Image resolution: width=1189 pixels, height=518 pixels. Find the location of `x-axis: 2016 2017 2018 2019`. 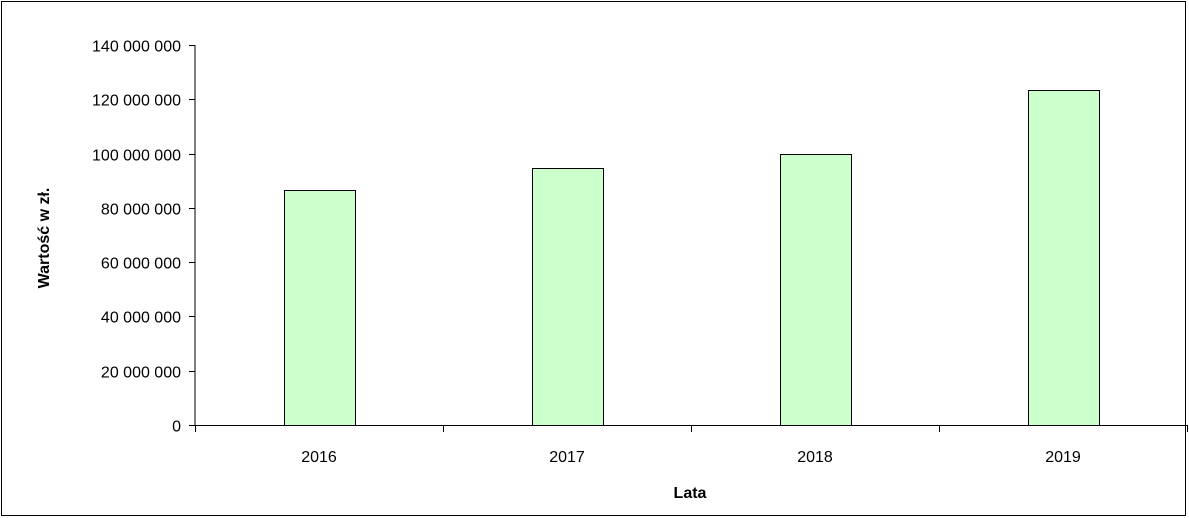

x-axis: 2016 2017 2018 2019 is located at coordinates (691, 445).